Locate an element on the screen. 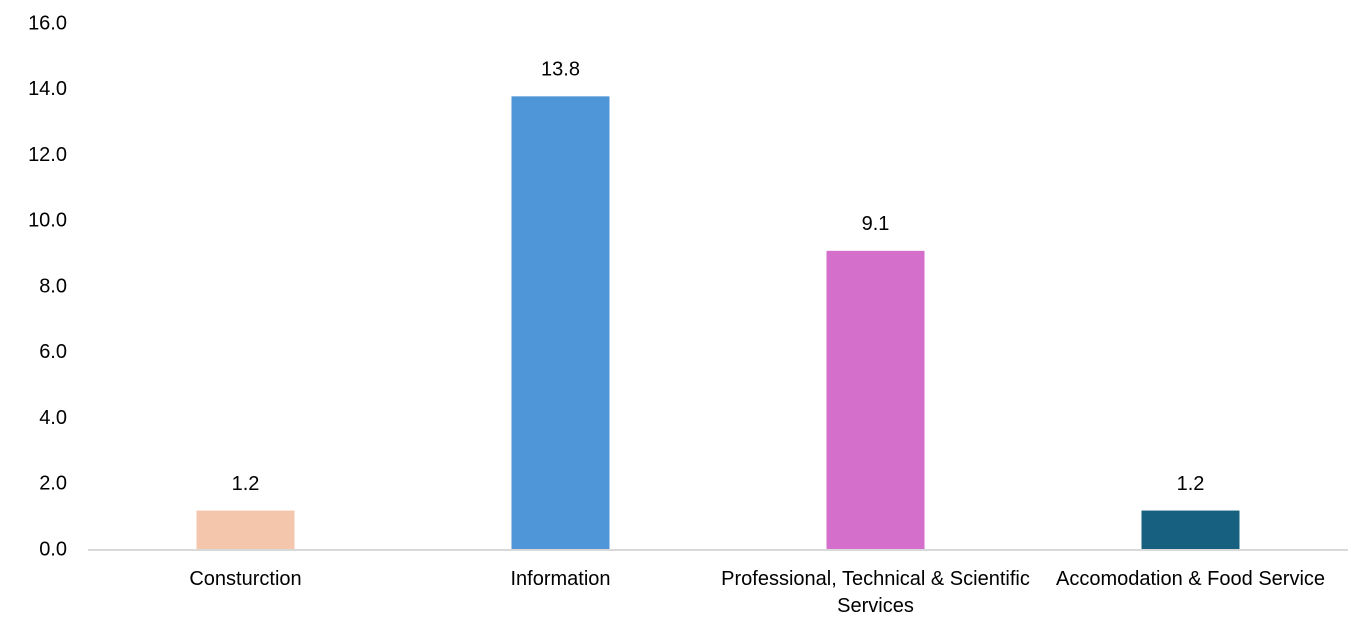 The image size is (1363, 624). y-tick-label: 2.0 is located at coordinates (53, 484).